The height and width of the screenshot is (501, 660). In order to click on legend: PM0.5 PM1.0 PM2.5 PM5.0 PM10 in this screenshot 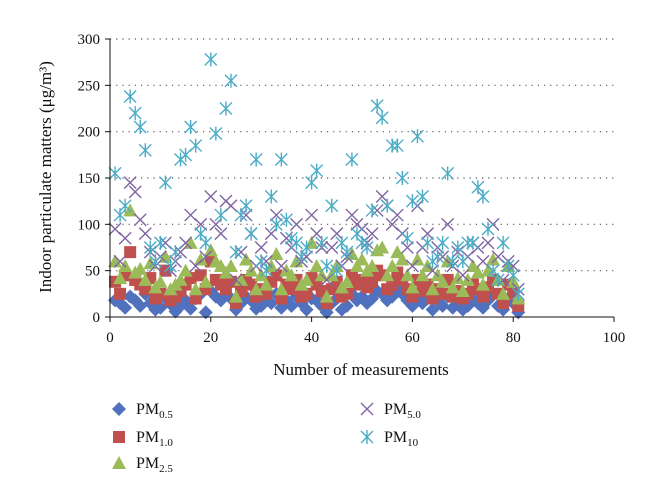, I will do `click(266, 438)`.